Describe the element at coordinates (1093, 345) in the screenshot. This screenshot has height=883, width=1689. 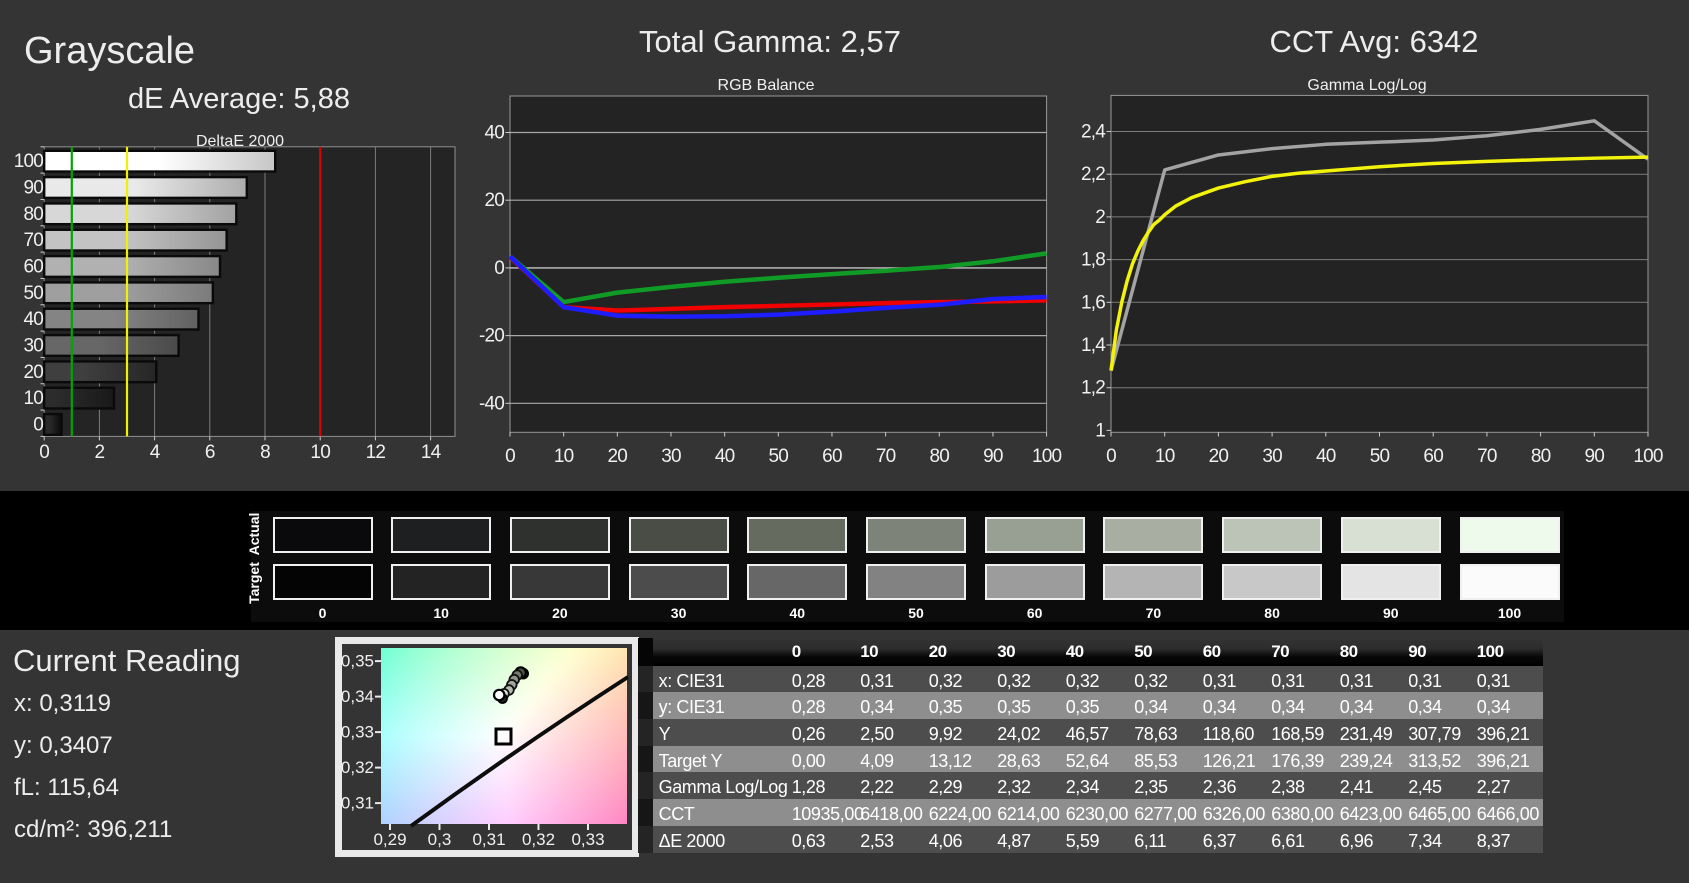
I see `svg-text: 1,4` at that location.